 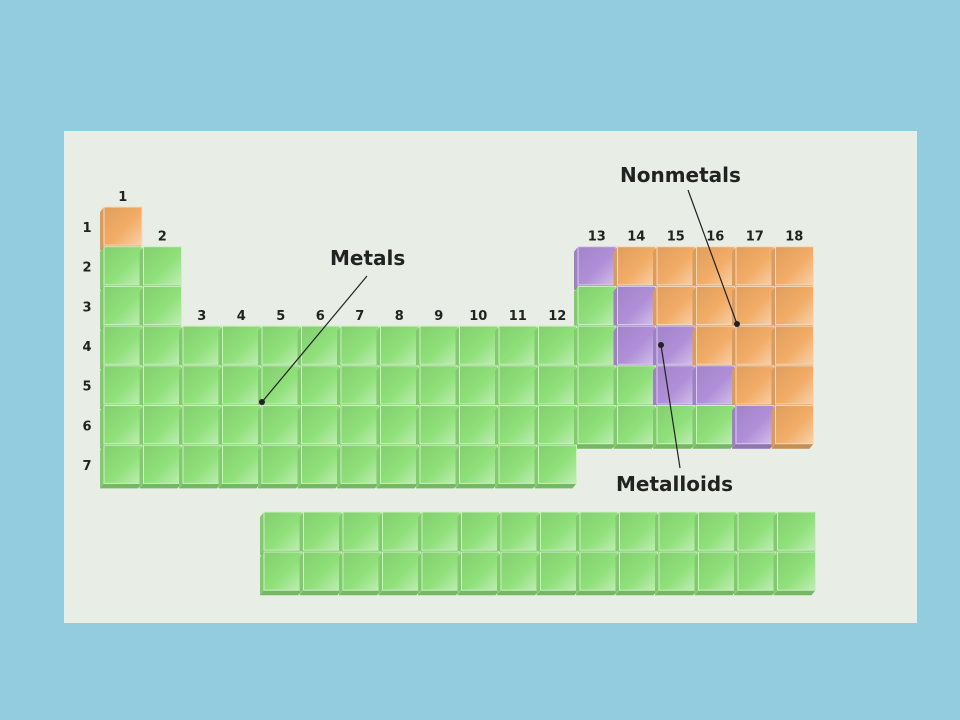 What do you see at coordinates (597, 237) in the screenshot?
I see `group-label: 13` at bounding box center [597, 237].